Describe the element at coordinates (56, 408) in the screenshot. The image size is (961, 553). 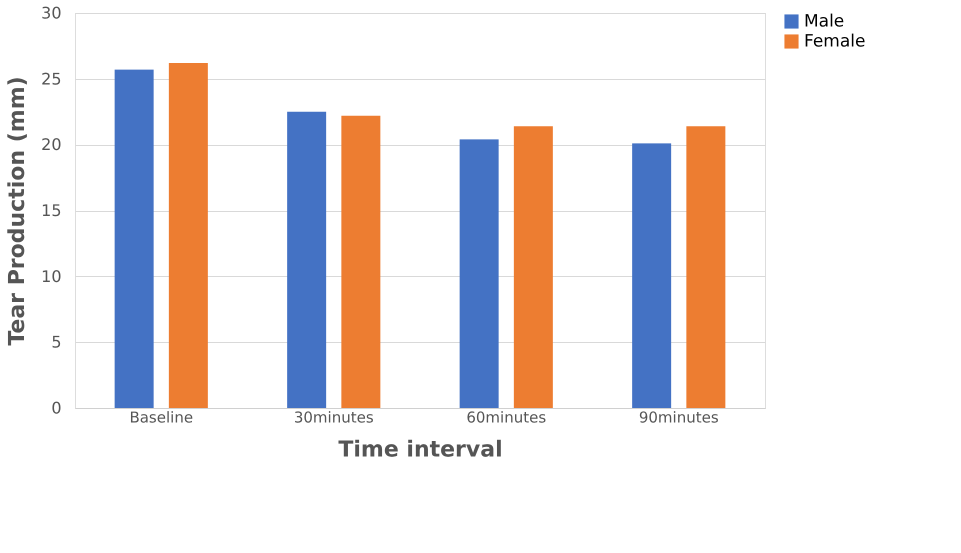
I see `y-tick-label: 0` at that location.